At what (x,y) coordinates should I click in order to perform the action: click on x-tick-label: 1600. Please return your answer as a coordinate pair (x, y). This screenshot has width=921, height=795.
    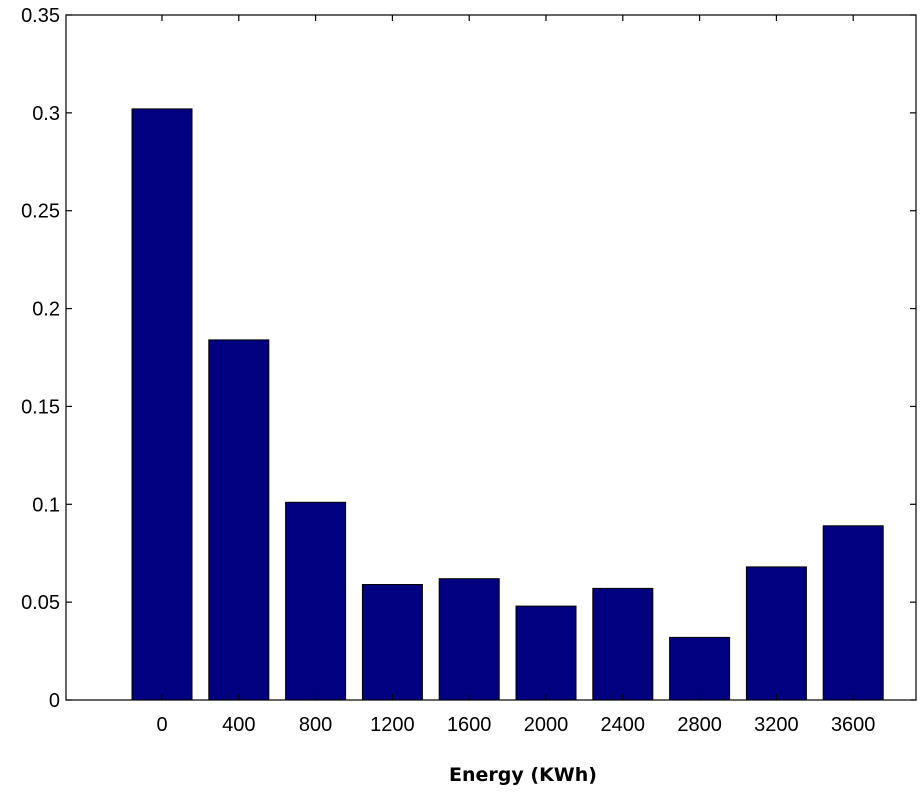
    Looking at the image, I should click on (469, 725).